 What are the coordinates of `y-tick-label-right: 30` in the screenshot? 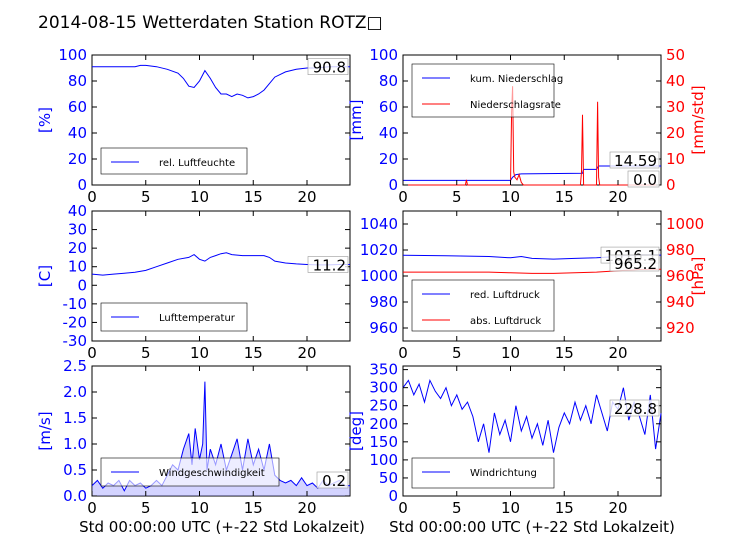 It's located at (675, 107).